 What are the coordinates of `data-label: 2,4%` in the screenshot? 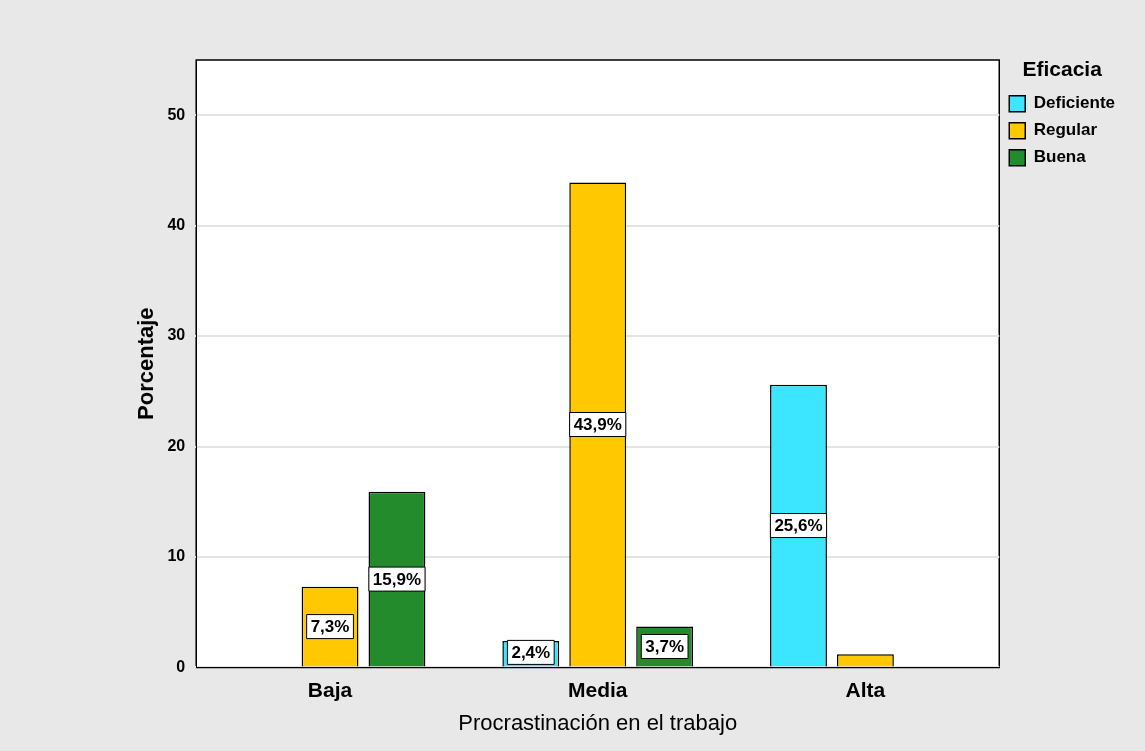 It's located at (531, 653).